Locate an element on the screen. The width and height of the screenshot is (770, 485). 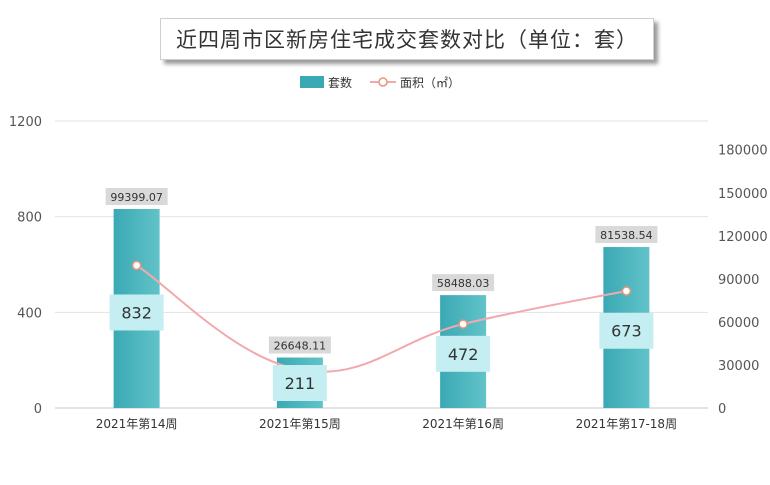
y-right-tick-label: 180000 is located at coordinates (743, 151).